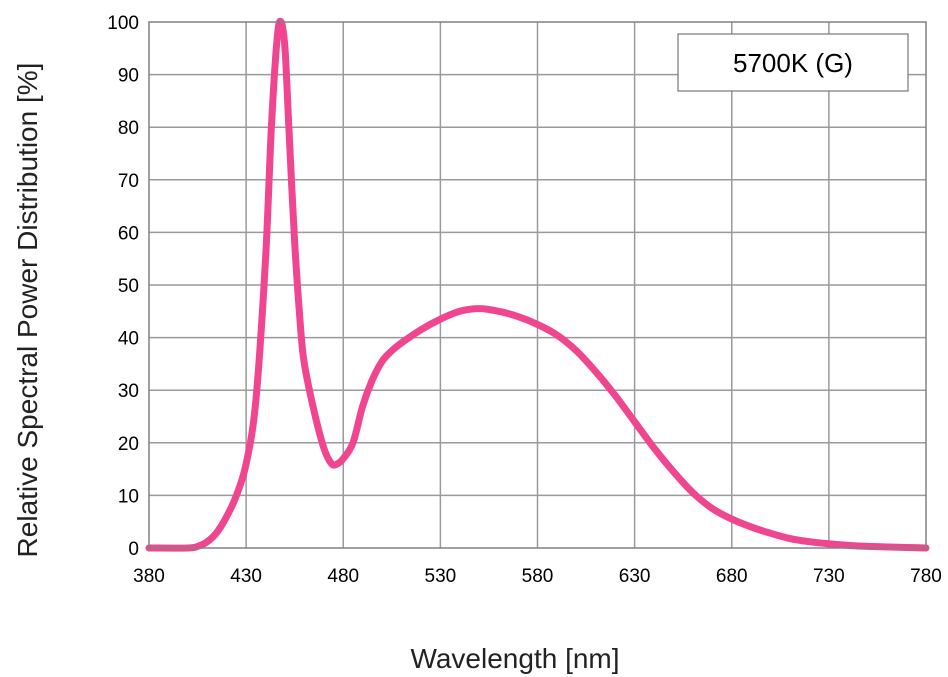 This screenshot has height=677, width=948. Describe the element at coordinates (635, 576) in the screenshot. I see `x-tick-label: 630` at that location.